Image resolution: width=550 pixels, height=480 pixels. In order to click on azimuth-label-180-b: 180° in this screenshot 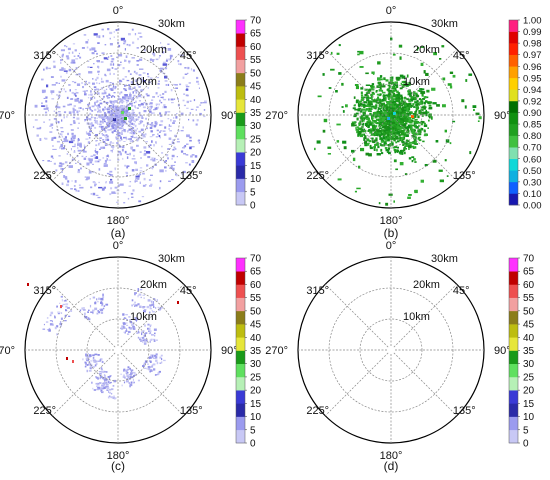, I will do `click(391, 221)`.